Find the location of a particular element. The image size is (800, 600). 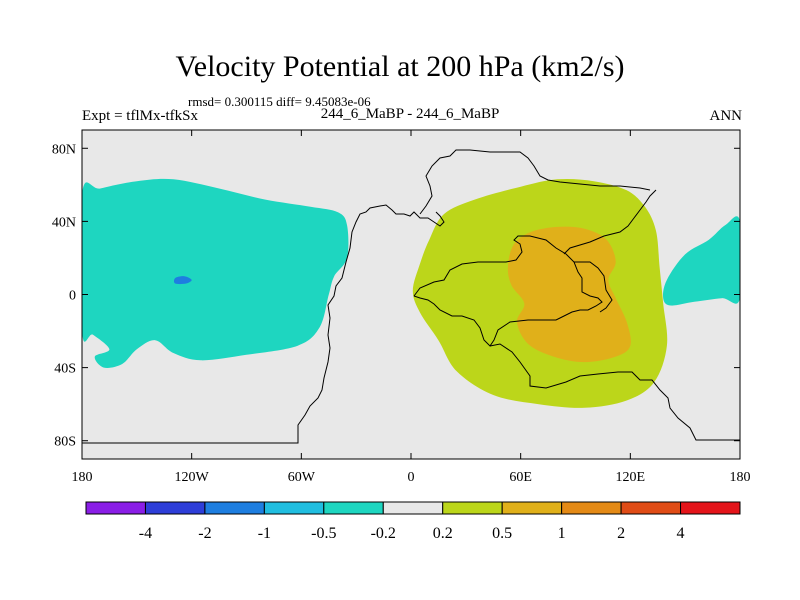

colorbar-label: 0.5 is located at coordinates (502, 533).